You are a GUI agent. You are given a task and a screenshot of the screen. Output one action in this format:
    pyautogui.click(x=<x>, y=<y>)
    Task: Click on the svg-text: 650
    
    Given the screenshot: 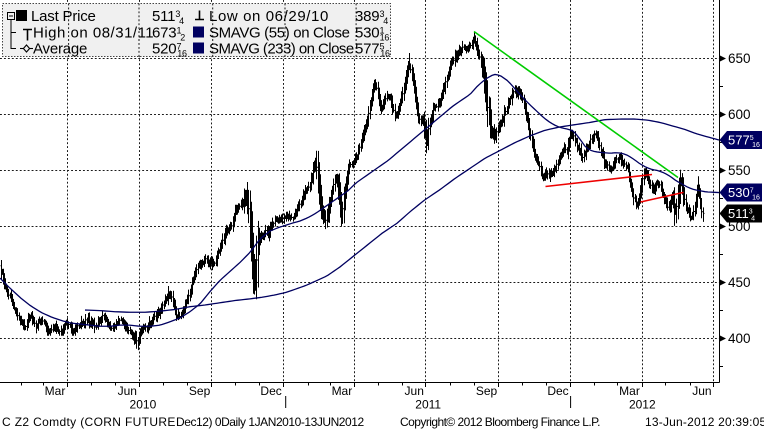 What is the action you would take?
    pyautogui.click(x=739, y=58)
    